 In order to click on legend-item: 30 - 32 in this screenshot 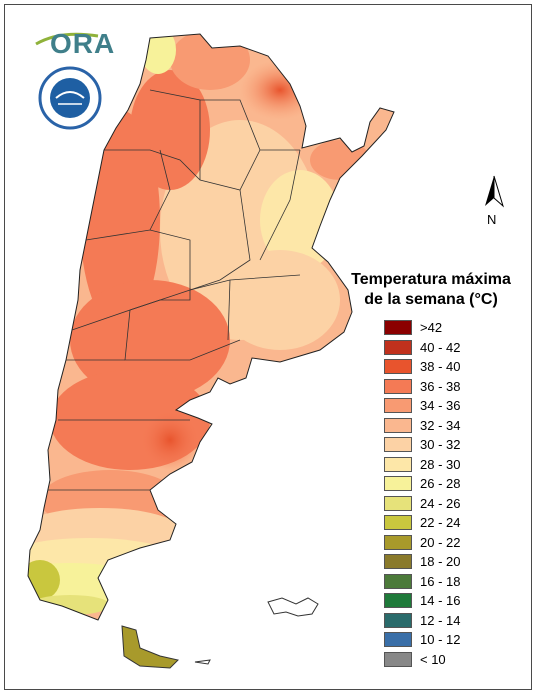, I will do `click(422, 445)`.